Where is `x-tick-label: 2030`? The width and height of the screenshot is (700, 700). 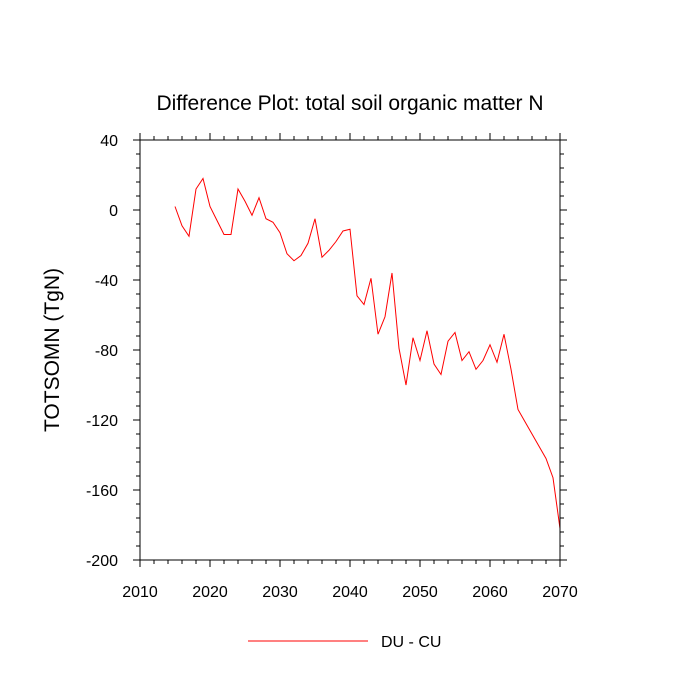
x-tick-label: 2030 is located at coordinates (280, 592).